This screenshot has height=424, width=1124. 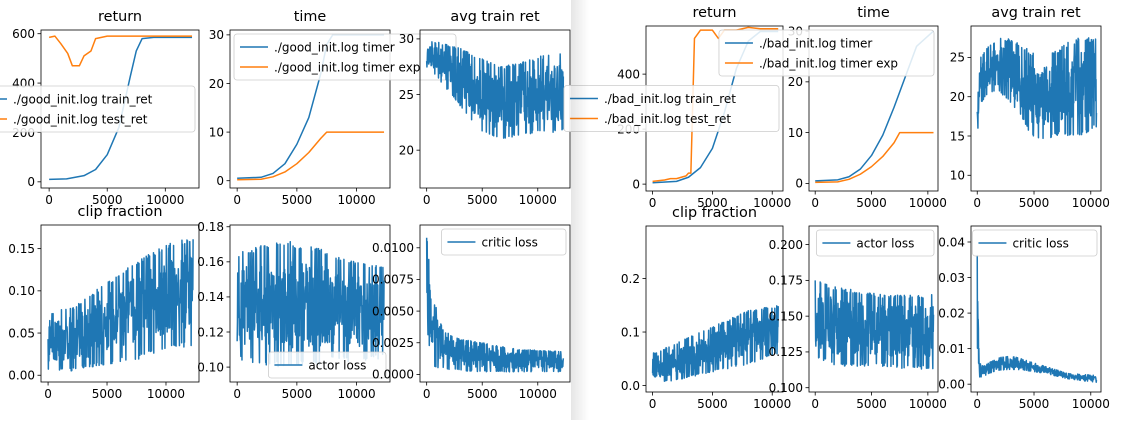 I want to click on y-tick-label: 0.04, so click(x=951, y=242).